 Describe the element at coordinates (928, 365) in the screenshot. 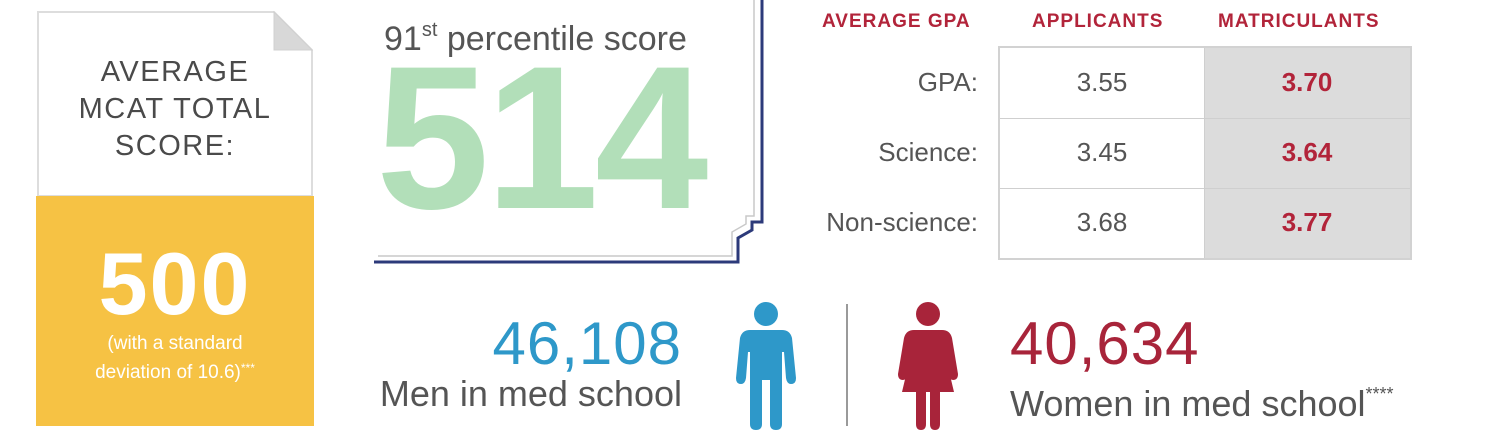

I see `woman-icon` at that location.